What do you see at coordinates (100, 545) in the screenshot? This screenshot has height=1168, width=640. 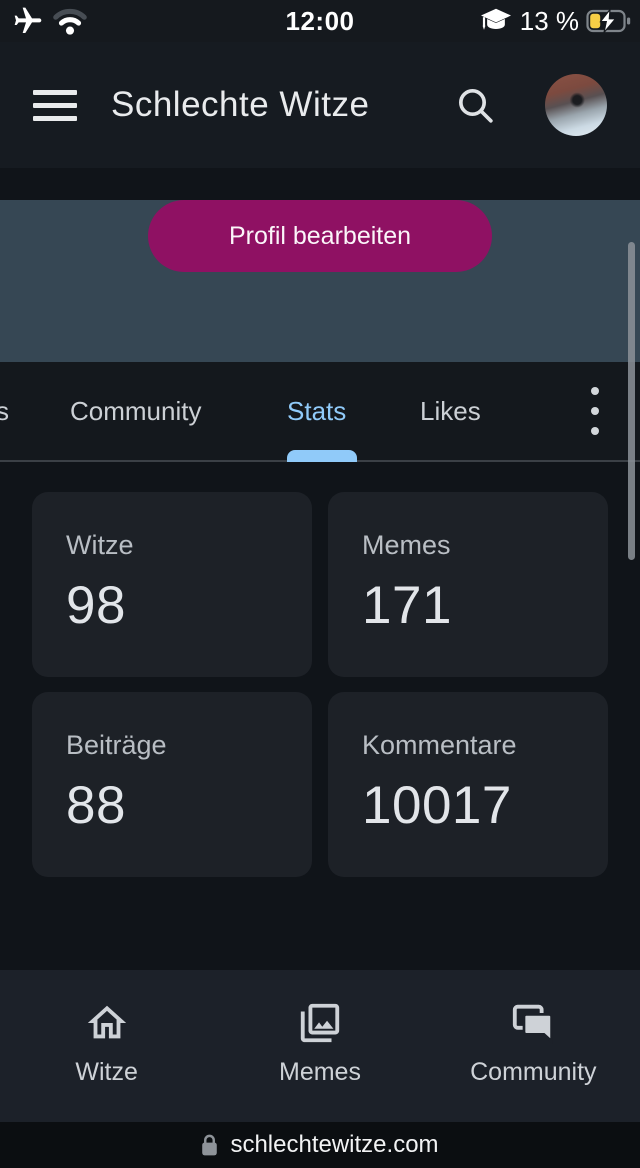 I see `stat-label: Witze` at bounding box center [100, 545].